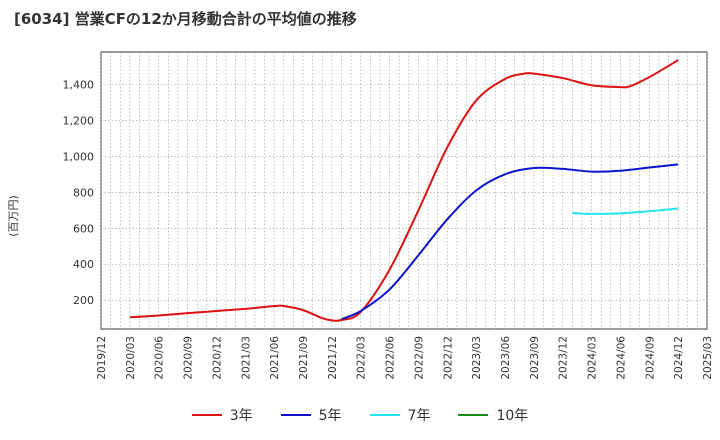 Image resolution: width=720 pixels, height=440 pixels. What do you see at coordinates (493, 415) in the screenshot?
I see `legend-item: 10年` at bounding box center [493, 415].